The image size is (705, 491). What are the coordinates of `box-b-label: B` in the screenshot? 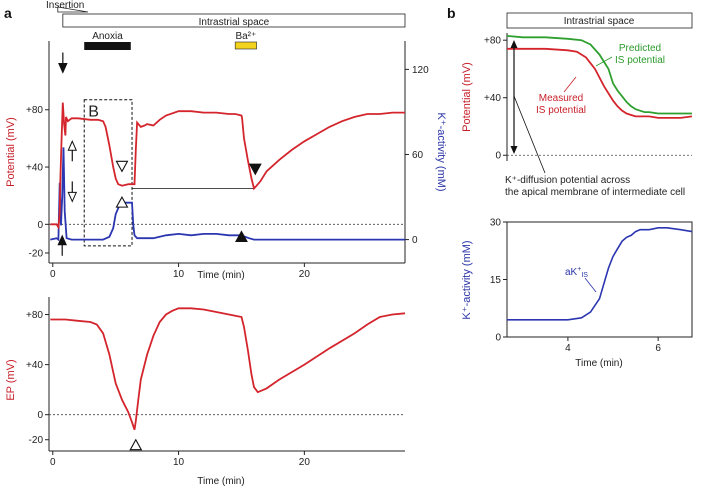 It's located at (93, 112).